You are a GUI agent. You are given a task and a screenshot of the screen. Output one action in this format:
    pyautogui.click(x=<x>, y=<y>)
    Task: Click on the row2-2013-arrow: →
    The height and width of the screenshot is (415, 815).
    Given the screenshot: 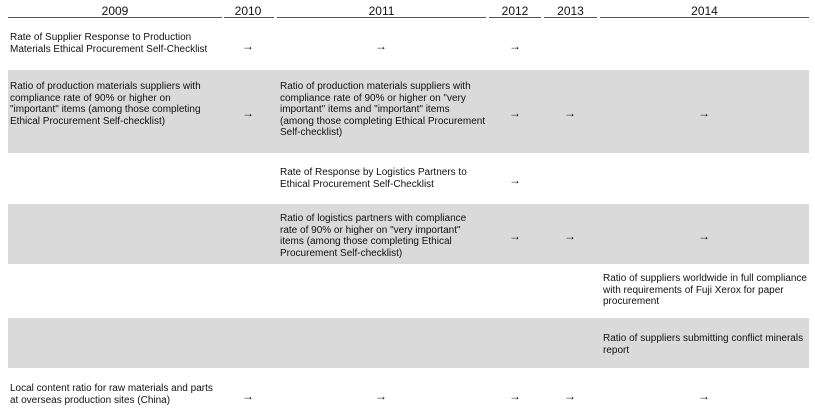 What is the action you would take?
    pyautogui.click(x=570, y=113)
    